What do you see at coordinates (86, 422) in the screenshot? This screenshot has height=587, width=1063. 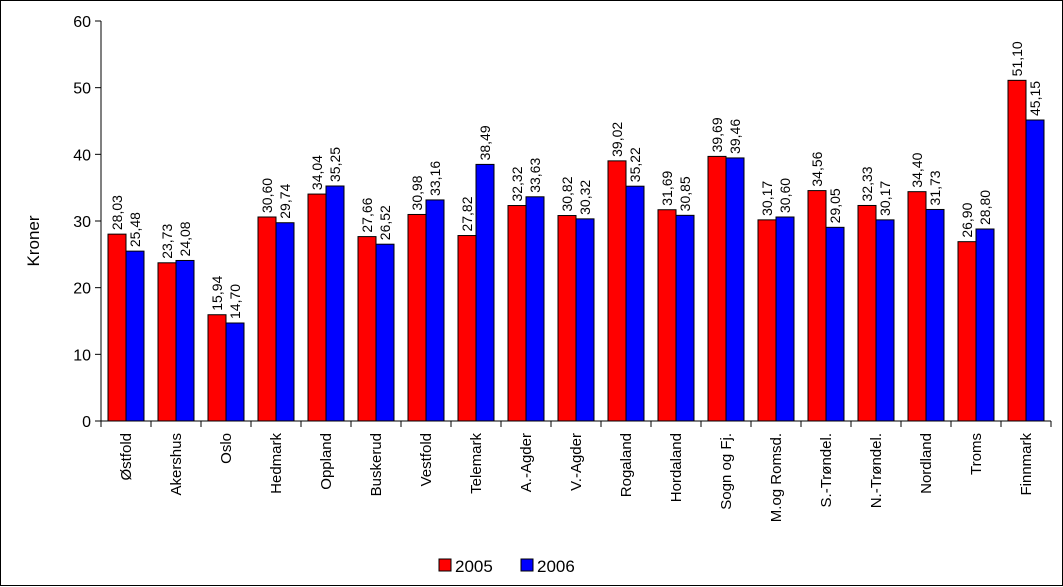 I see `y-tick-label: 0` at bounding box center [86, 422].